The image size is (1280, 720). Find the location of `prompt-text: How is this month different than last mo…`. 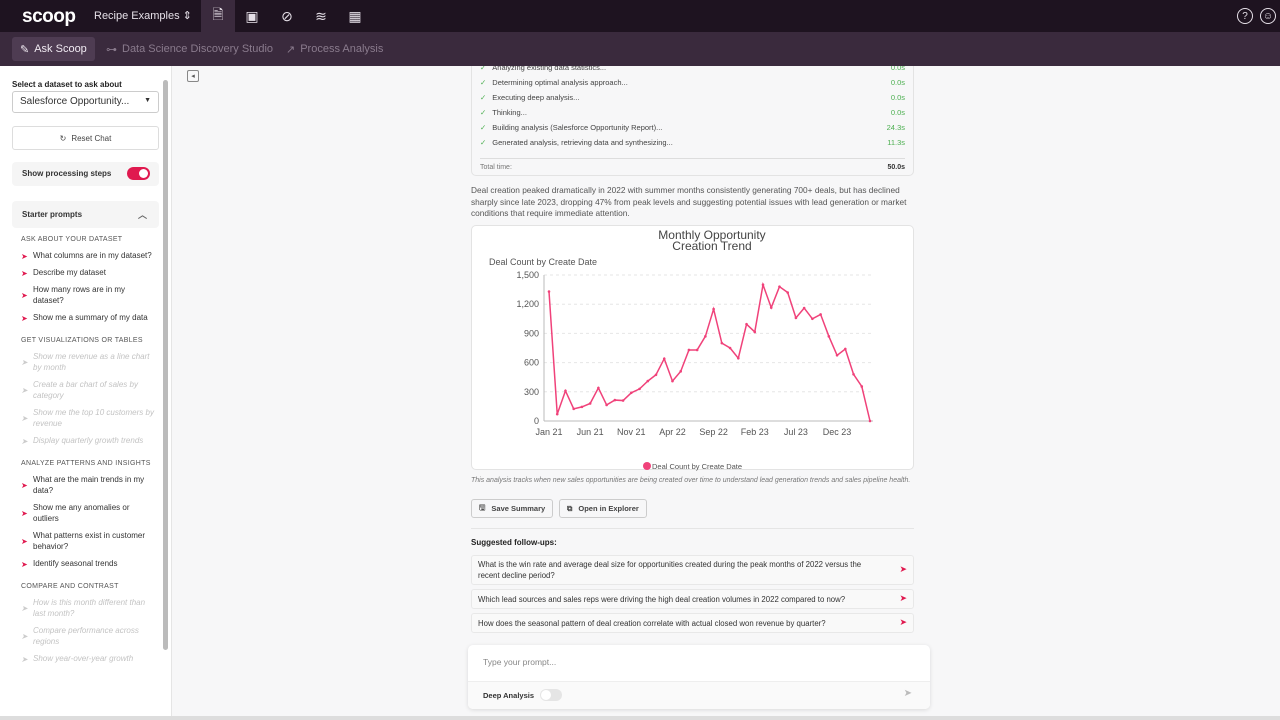

prompt-text: How is this month different than last mo… is located at coordinates (89, 608).